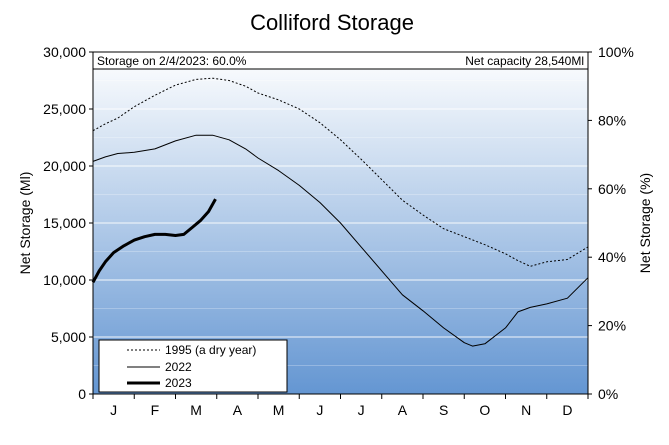  Describe the element at coordinates (64, 52) in the screenshot. I see `left-tick-label: 30,000` at that location.